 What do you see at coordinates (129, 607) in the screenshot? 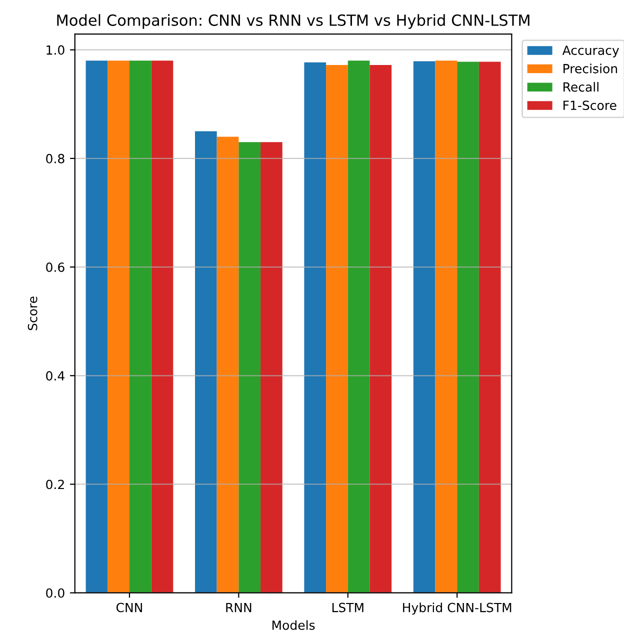
I see `x-tick-label: CNN` at bounding box center [129, 607].